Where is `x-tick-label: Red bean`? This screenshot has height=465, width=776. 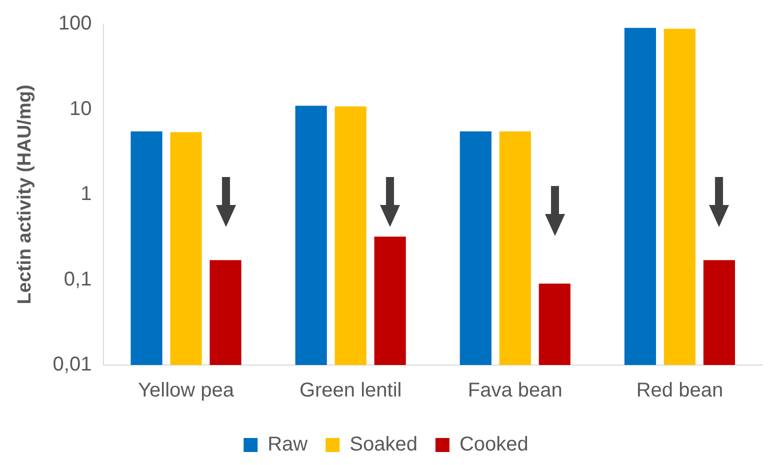
x-tick-label: Red bean is located at coordinates (680, 391).